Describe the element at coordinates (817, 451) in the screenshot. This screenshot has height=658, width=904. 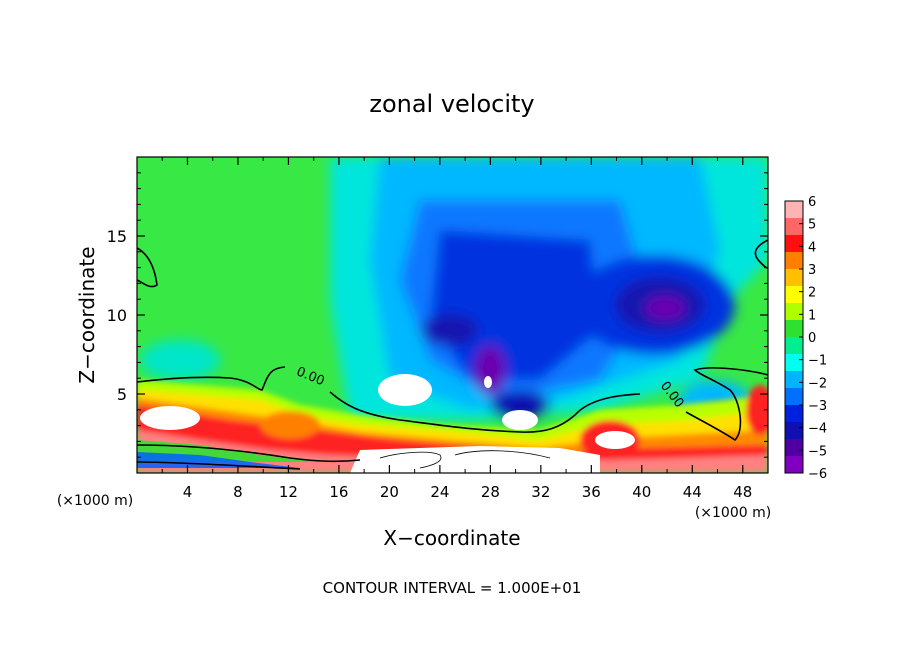
I see `colorbar-label: −5` at that location.